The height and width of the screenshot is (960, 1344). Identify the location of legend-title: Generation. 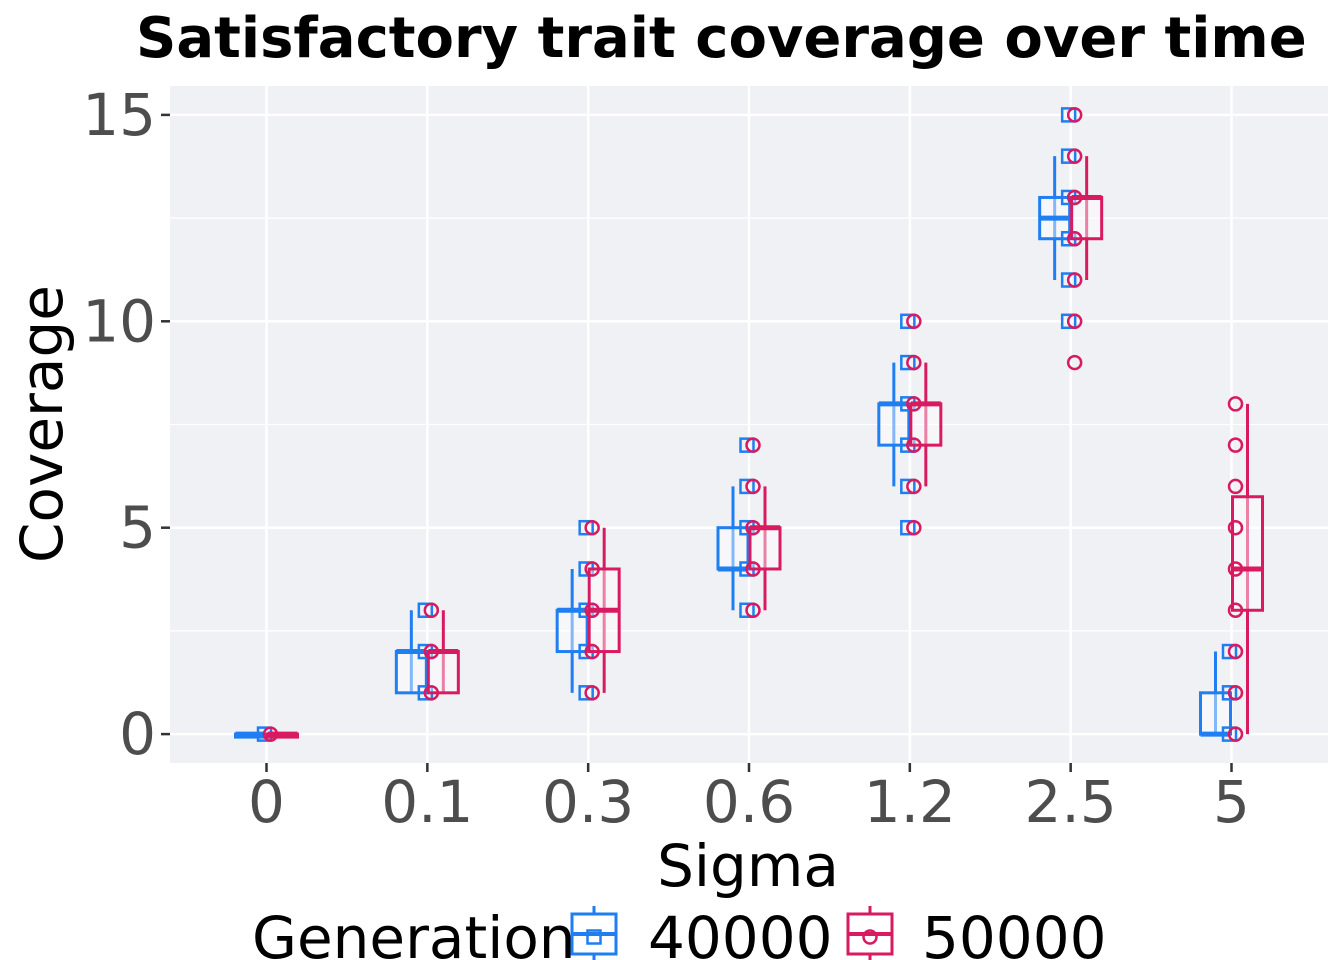
(414, 932).